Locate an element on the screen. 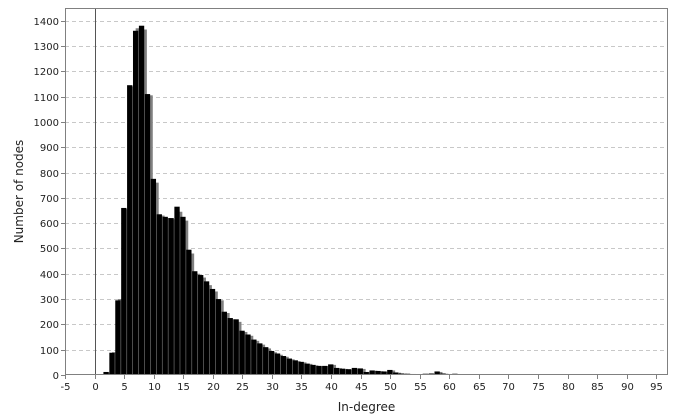 The height and width of the screenshot is (420, 680). x-tick-label: 65 is located at coordinates (479, 387).